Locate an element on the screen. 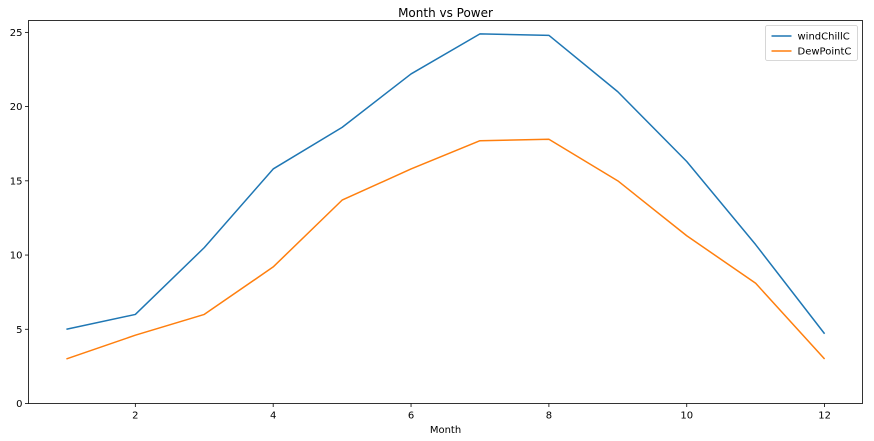 The image size is (874, 441). y-tick-label: 15 is located at coordinates (16, 181).